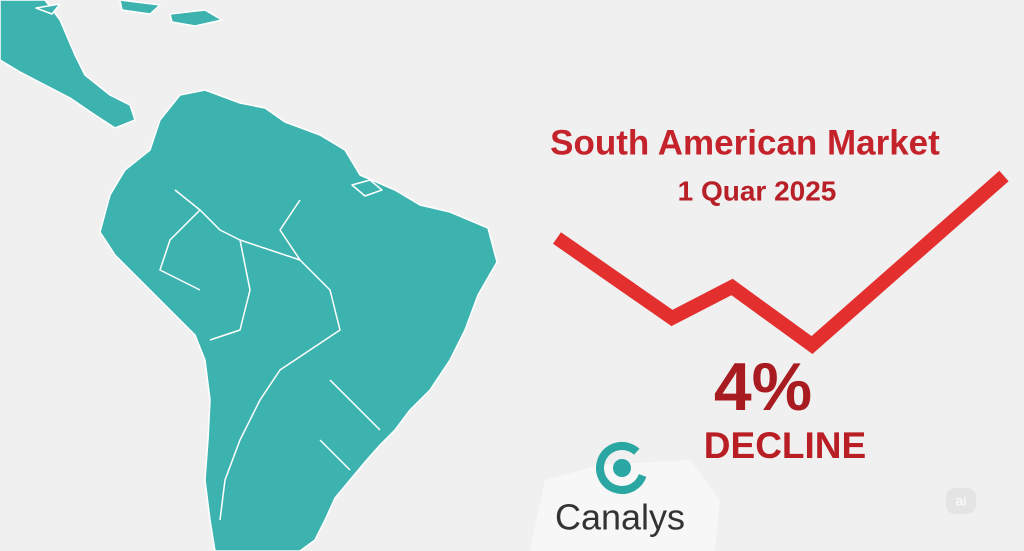 The image size is (1024, 551). I want to click on central-america, so click(68, 64).